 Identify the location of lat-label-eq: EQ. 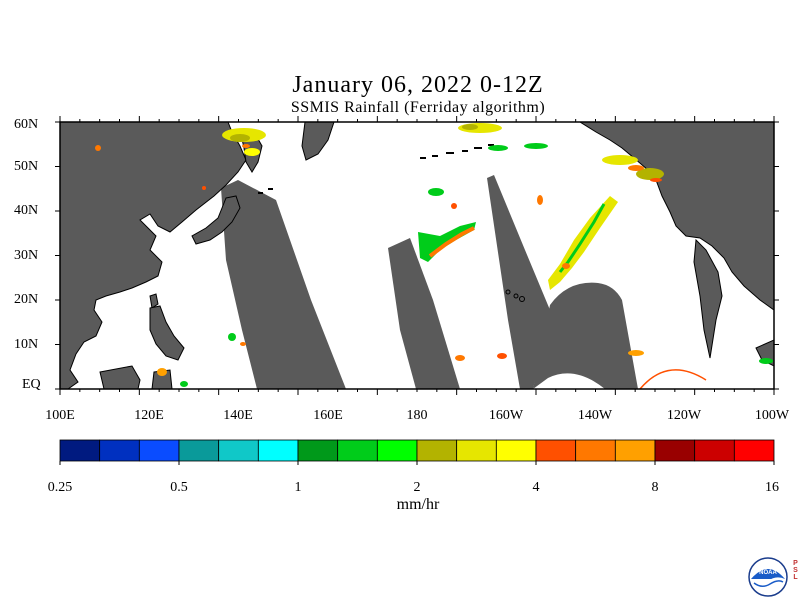
(31, 384).